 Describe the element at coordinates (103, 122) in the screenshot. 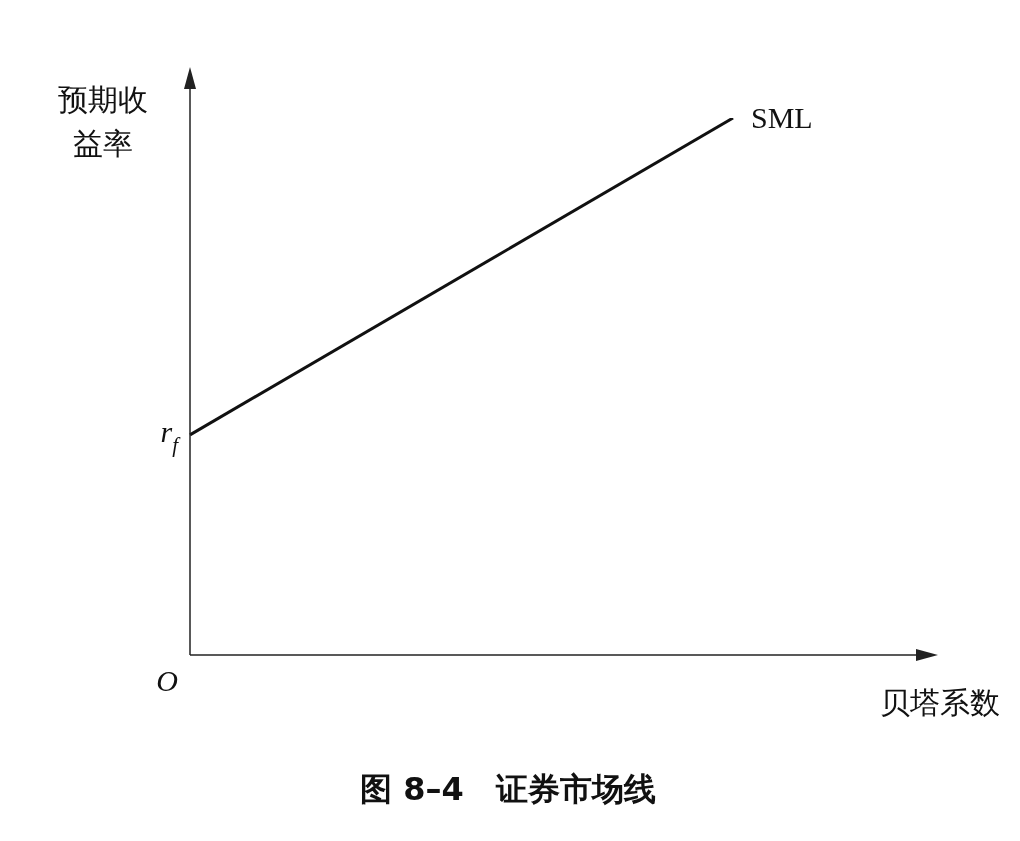

I see `y-axis-title: 预期收益率` at that location.